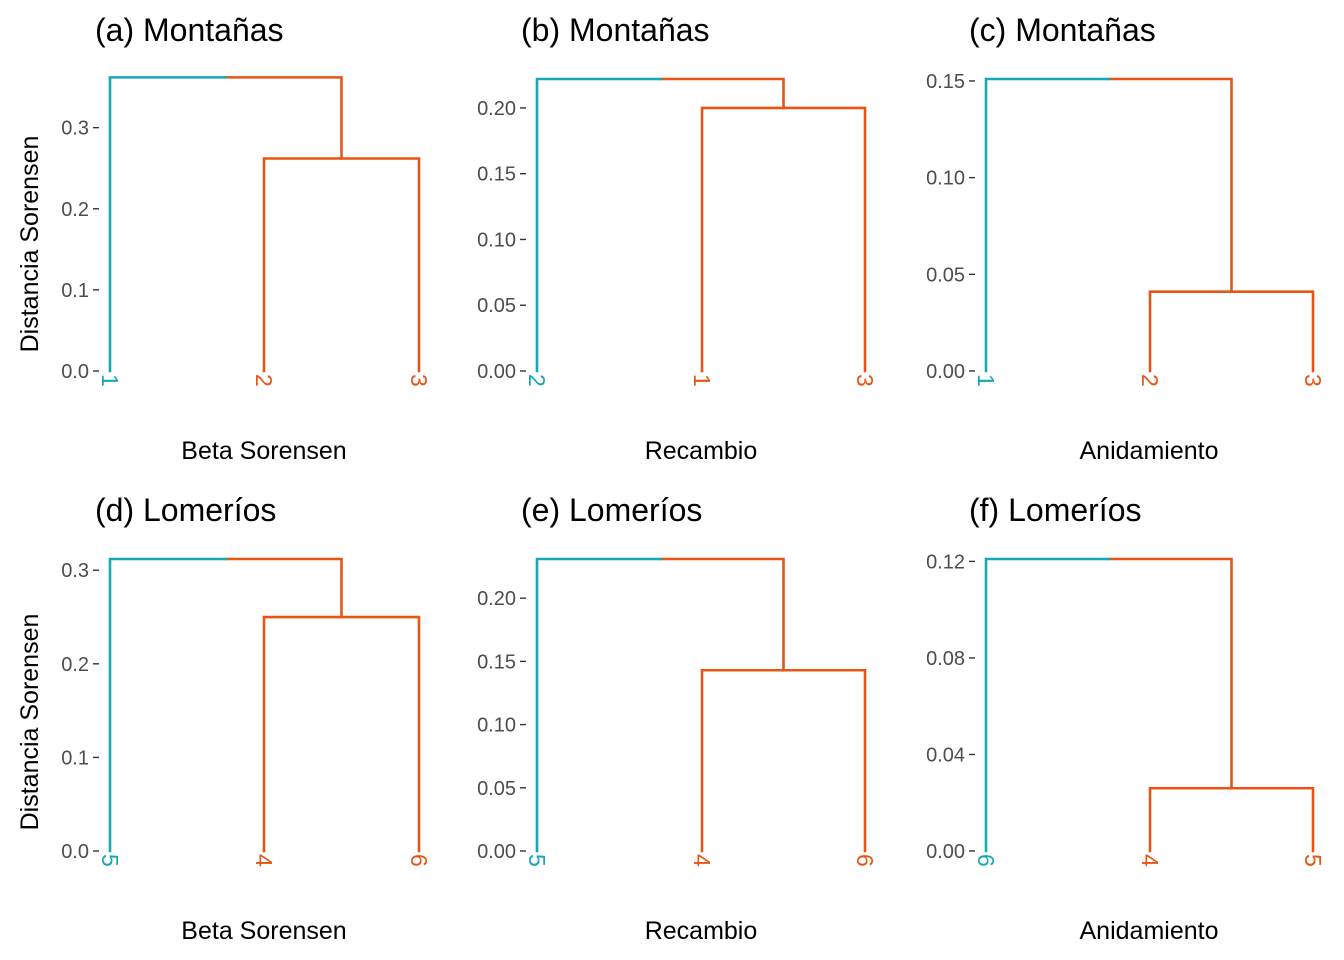  What do you see at coordinates (611, 510) in the screenshot?
I see `panel-title: (e) Lomeríos` at bounding box center [611, 510].